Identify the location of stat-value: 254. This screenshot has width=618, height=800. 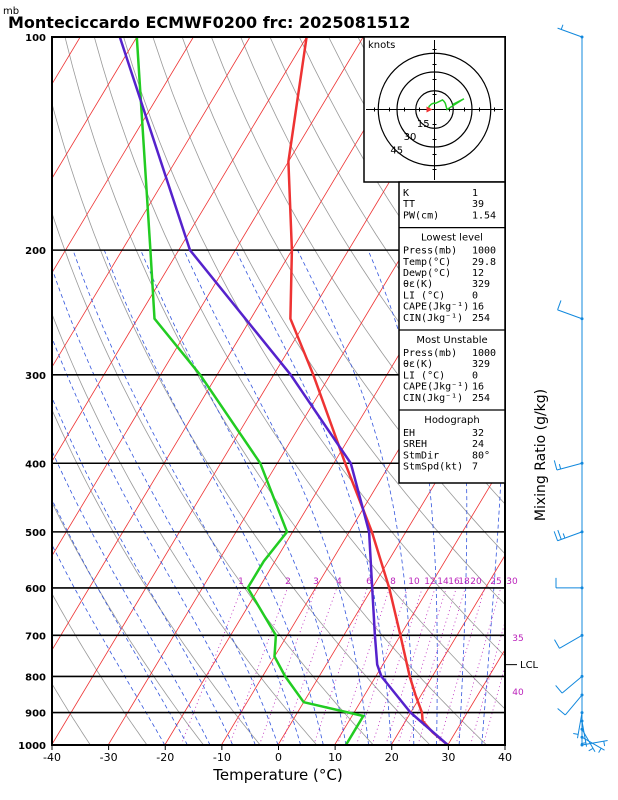
(481, 318).